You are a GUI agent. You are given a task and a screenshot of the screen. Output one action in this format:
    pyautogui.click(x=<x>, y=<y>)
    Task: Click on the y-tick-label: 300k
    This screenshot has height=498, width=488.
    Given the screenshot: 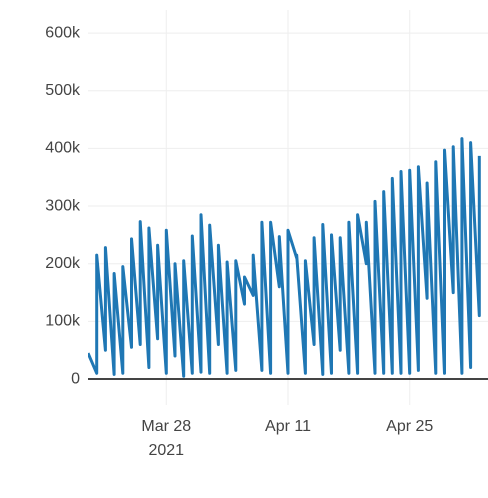 What is the action you would take?
    pyautogui.click(x=63, y=205)
    